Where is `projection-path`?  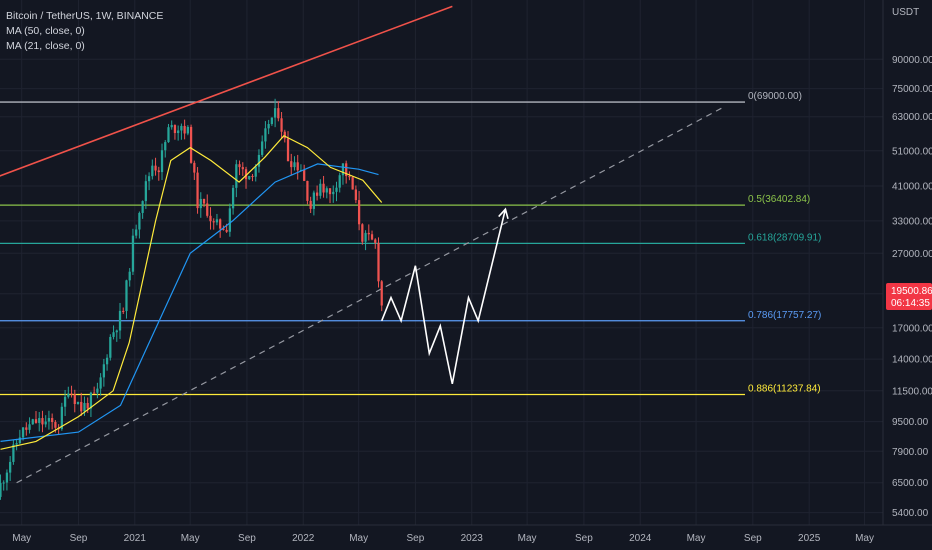
projection-path is located at coordinates (443, 297).